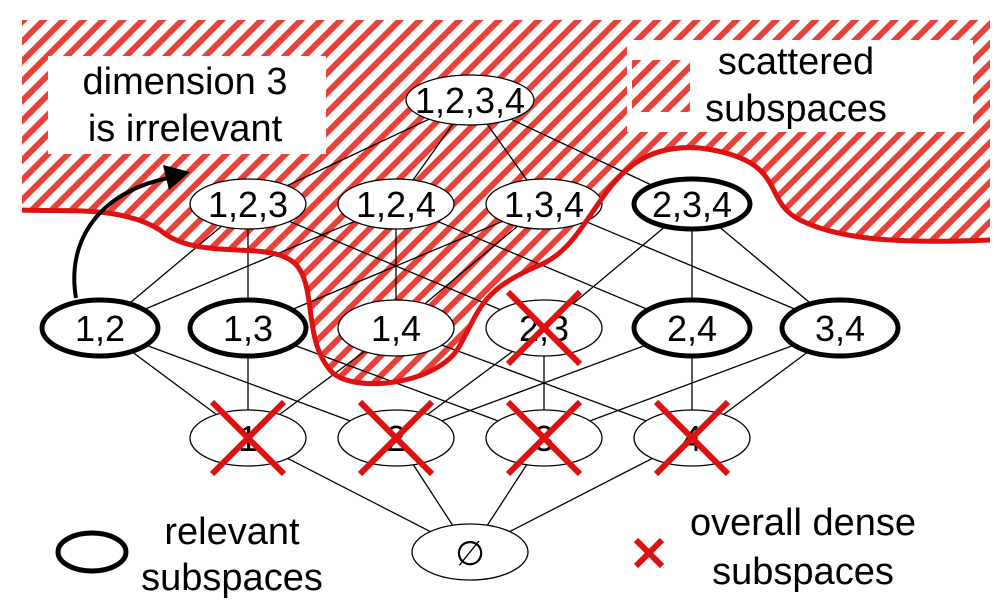 The image size is (1004, 611). I want to click on node-label-empty: ∅, so click(470, 554).